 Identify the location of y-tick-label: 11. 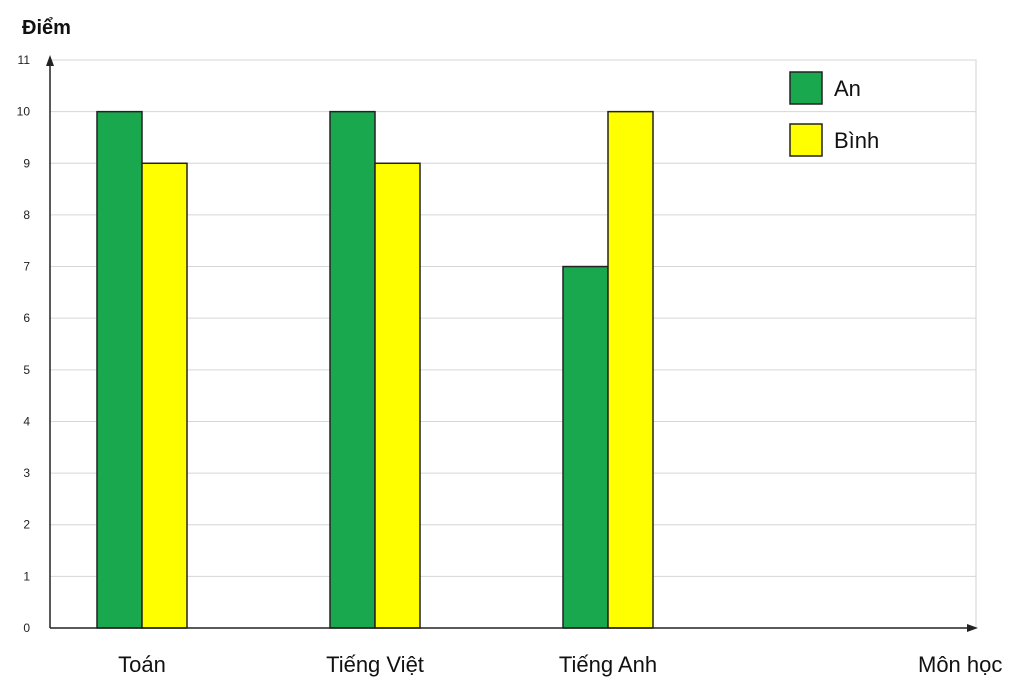
(24, 60).